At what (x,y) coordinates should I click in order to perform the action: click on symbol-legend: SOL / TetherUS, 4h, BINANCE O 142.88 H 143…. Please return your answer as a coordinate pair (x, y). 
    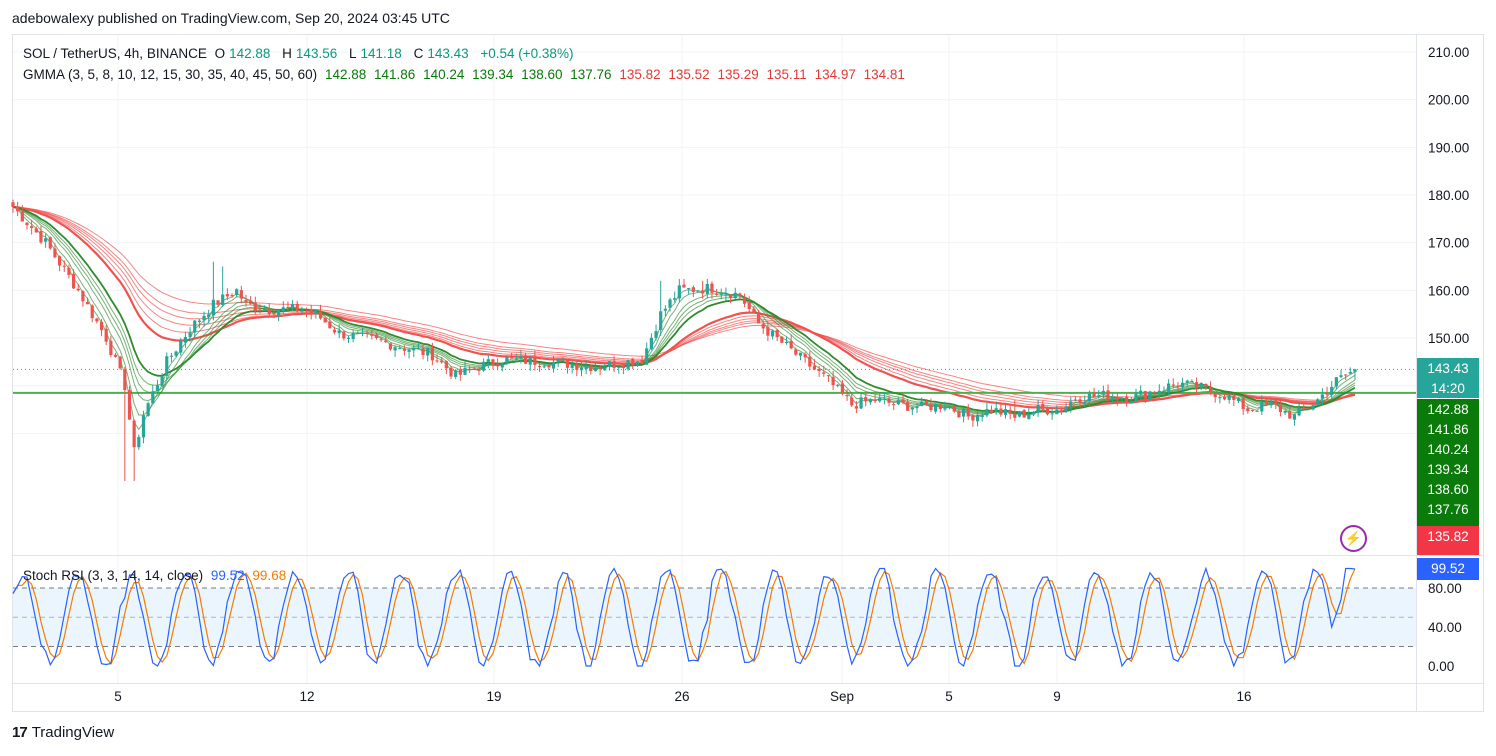
    Looking at the image, I should click on (300, 54).